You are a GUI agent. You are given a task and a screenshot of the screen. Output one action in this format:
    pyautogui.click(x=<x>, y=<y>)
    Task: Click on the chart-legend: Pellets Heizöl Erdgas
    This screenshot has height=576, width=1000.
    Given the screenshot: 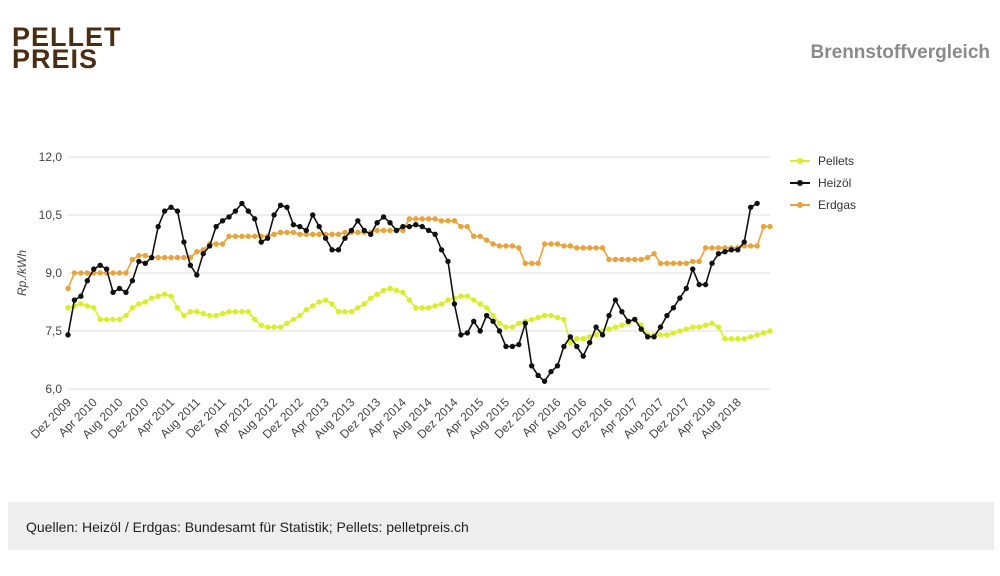 What is the action you would take?
    pyautogui.click(x=823, y=183)
    